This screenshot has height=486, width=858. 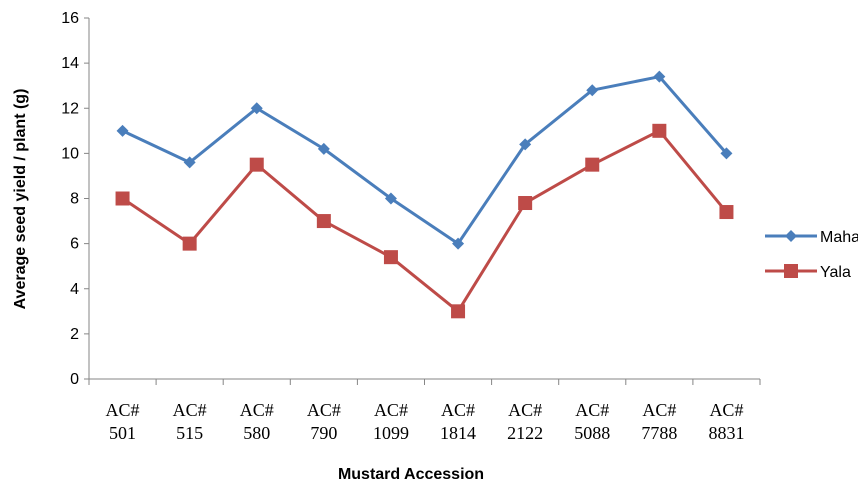 I want to click on legend-marker-yala, so click(x=791, y=271).